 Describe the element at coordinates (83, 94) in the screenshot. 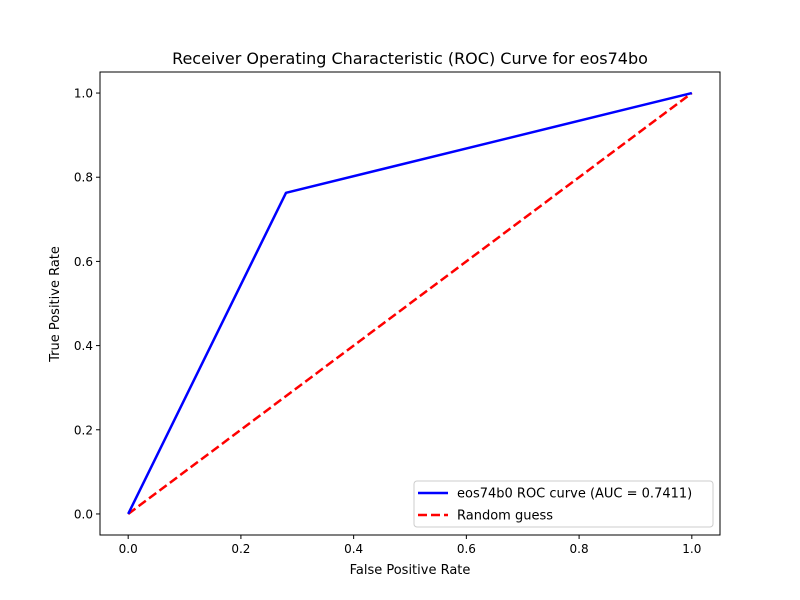

I see `y-tick-label: 1.0` at that location.